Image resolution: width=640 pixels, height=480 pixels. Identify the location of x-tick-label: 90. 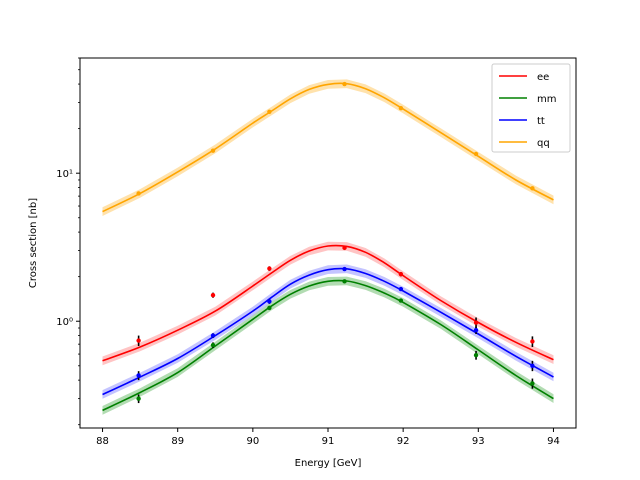
(252, 441).